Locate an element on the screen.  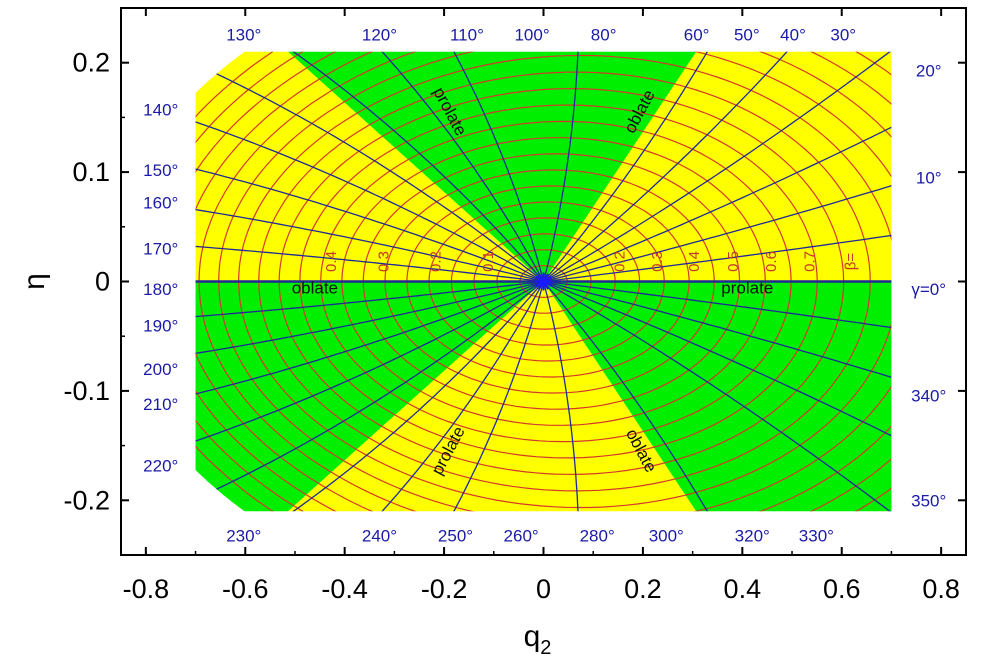
y-tick-label: 0.1 is located at coordinates (91, 172).